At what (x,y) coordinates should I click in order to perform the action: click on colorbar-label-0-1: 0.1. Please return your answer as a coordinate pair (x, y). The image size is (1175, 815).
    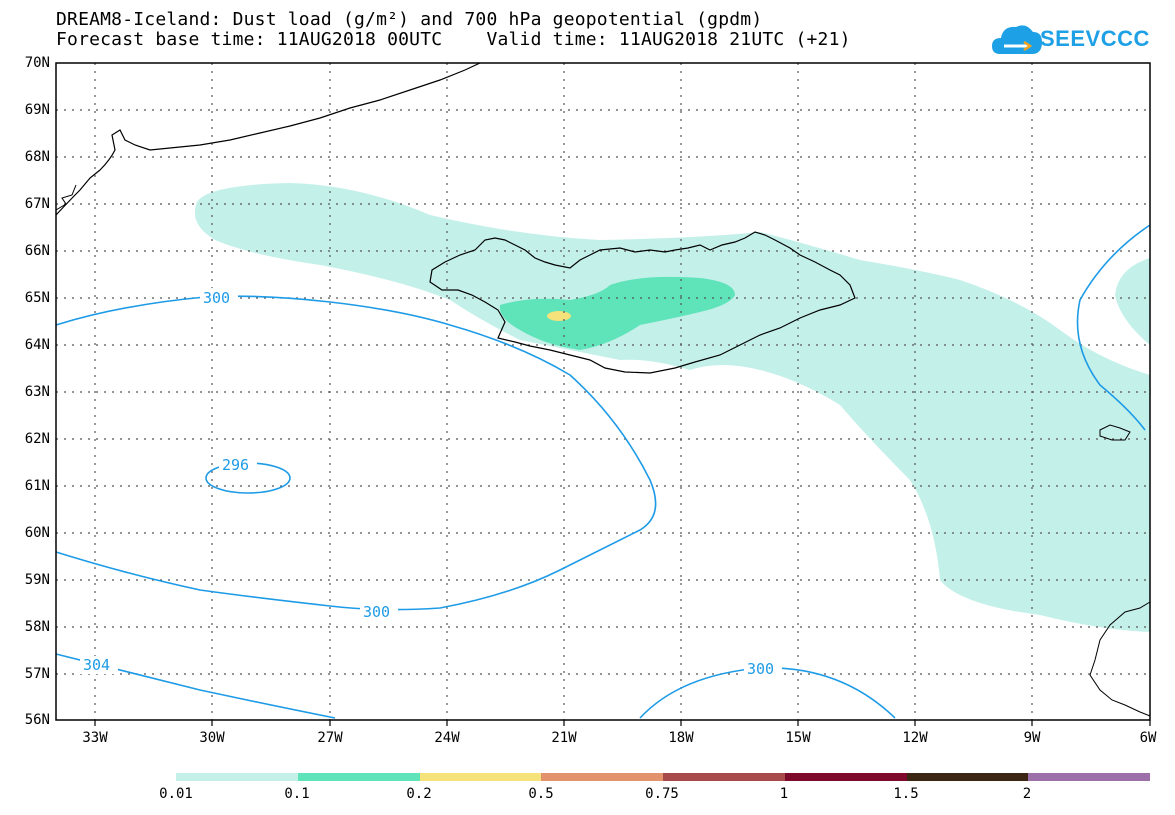
    Looking at the image, I should click on (297, 794).